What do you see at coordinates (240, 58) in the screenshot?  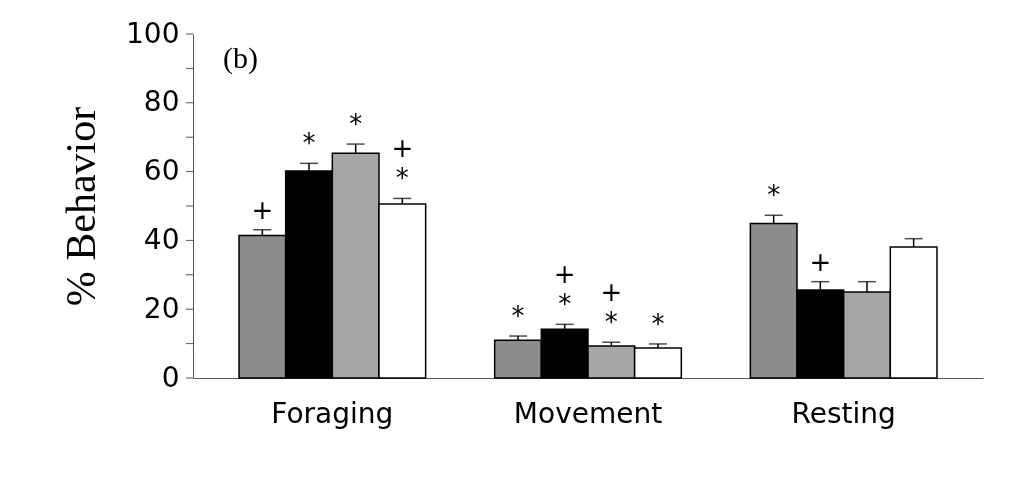 I see `annotation: (b)` at bounding box center [240, 58].